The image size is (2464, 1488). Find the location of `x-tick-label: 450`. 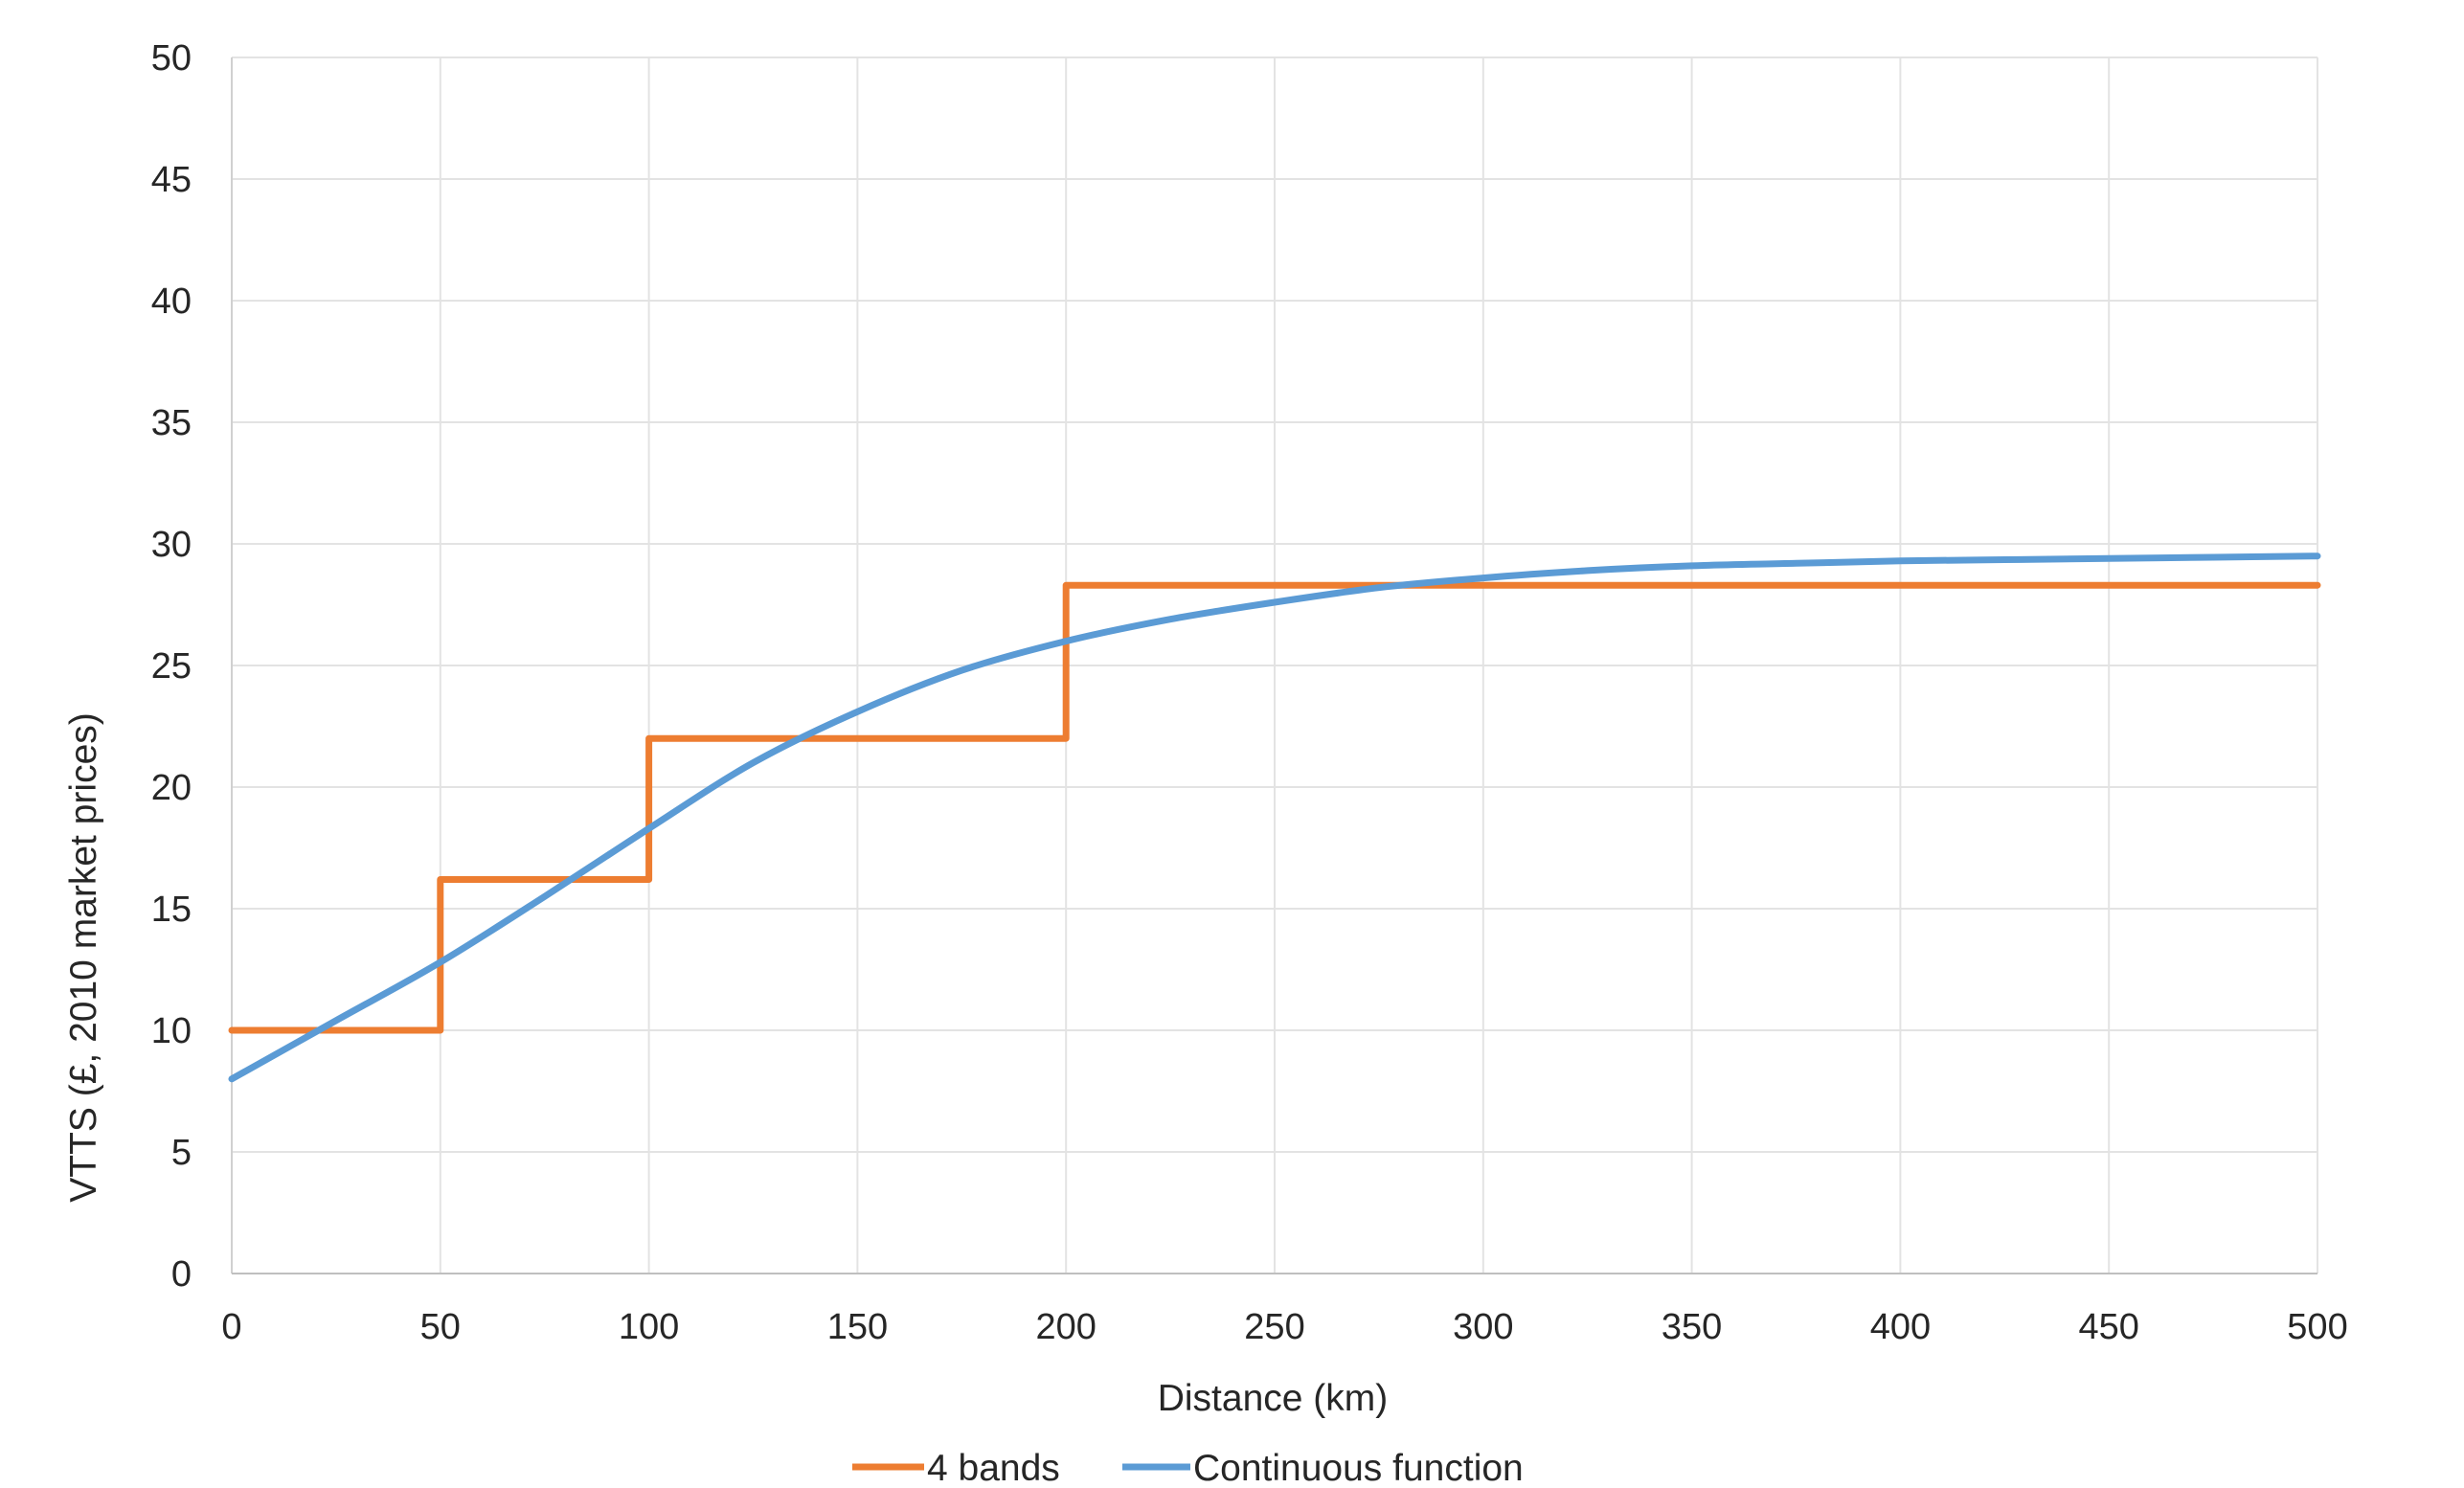

x-tick-label: 450 is located at coordinates (2108, 1327).